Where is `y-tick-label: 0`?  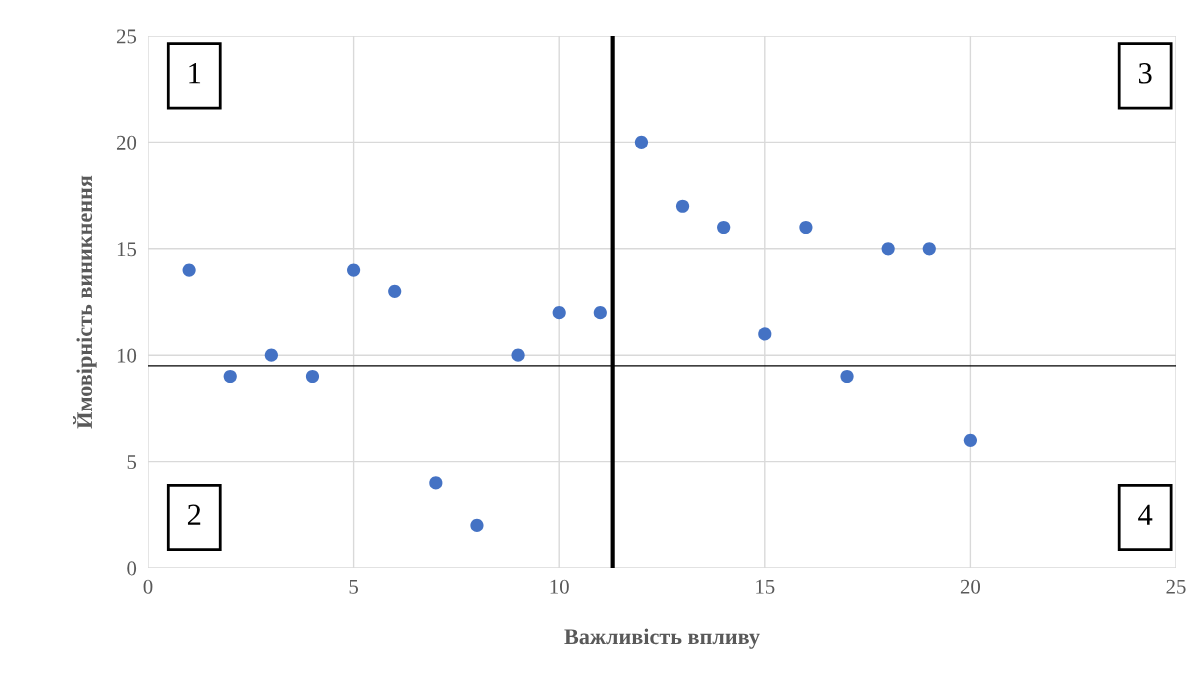 y-tick-label: 0 is located at coordinates (132, 568).